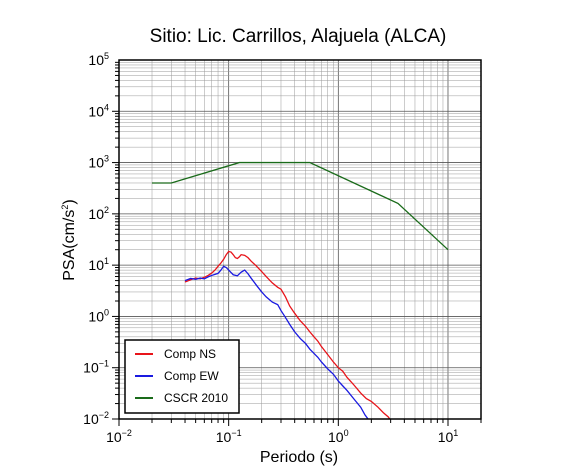 This screenshot has width=586, height=475. I want to click on y-tick-label: 10⁵, so click(98, 59).